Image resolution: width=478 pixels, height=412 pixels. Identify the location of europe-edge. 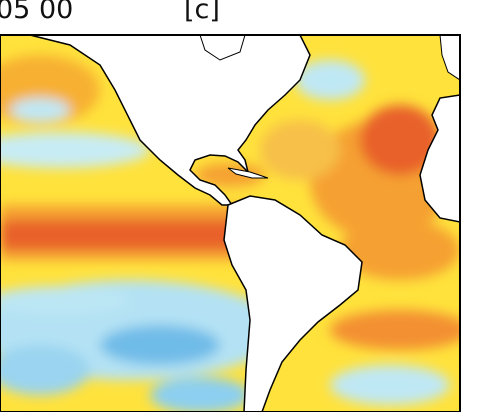
(449, 58).